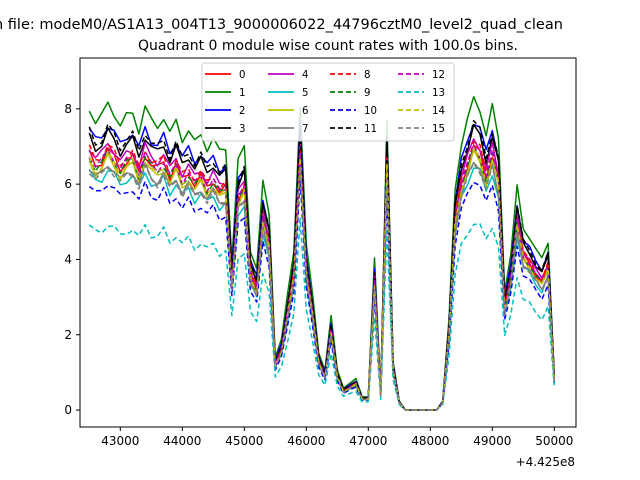 This screenshot has width=640, height=480. What do you see at coordinates (370, 129) in the screenshot?
I see `legend-label-11: 11` at bounding box center [370, 129].